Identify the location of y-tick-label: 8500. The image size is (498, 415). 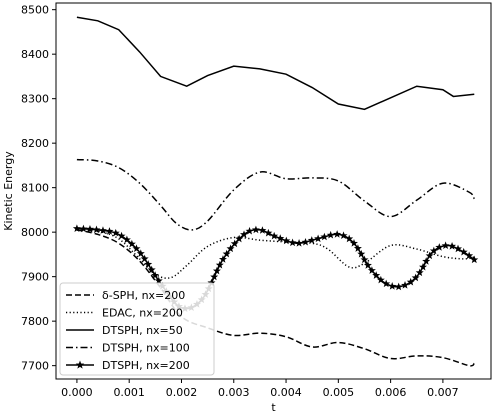
(35, 10).